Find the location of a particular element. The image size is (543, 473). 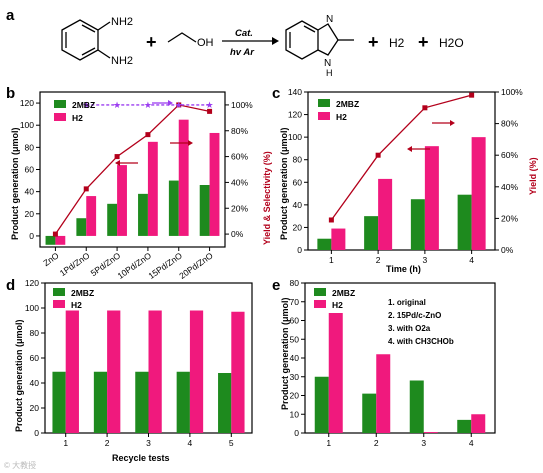

panel-c-y2label: Yield (%) is located at coordinates (533, 176).